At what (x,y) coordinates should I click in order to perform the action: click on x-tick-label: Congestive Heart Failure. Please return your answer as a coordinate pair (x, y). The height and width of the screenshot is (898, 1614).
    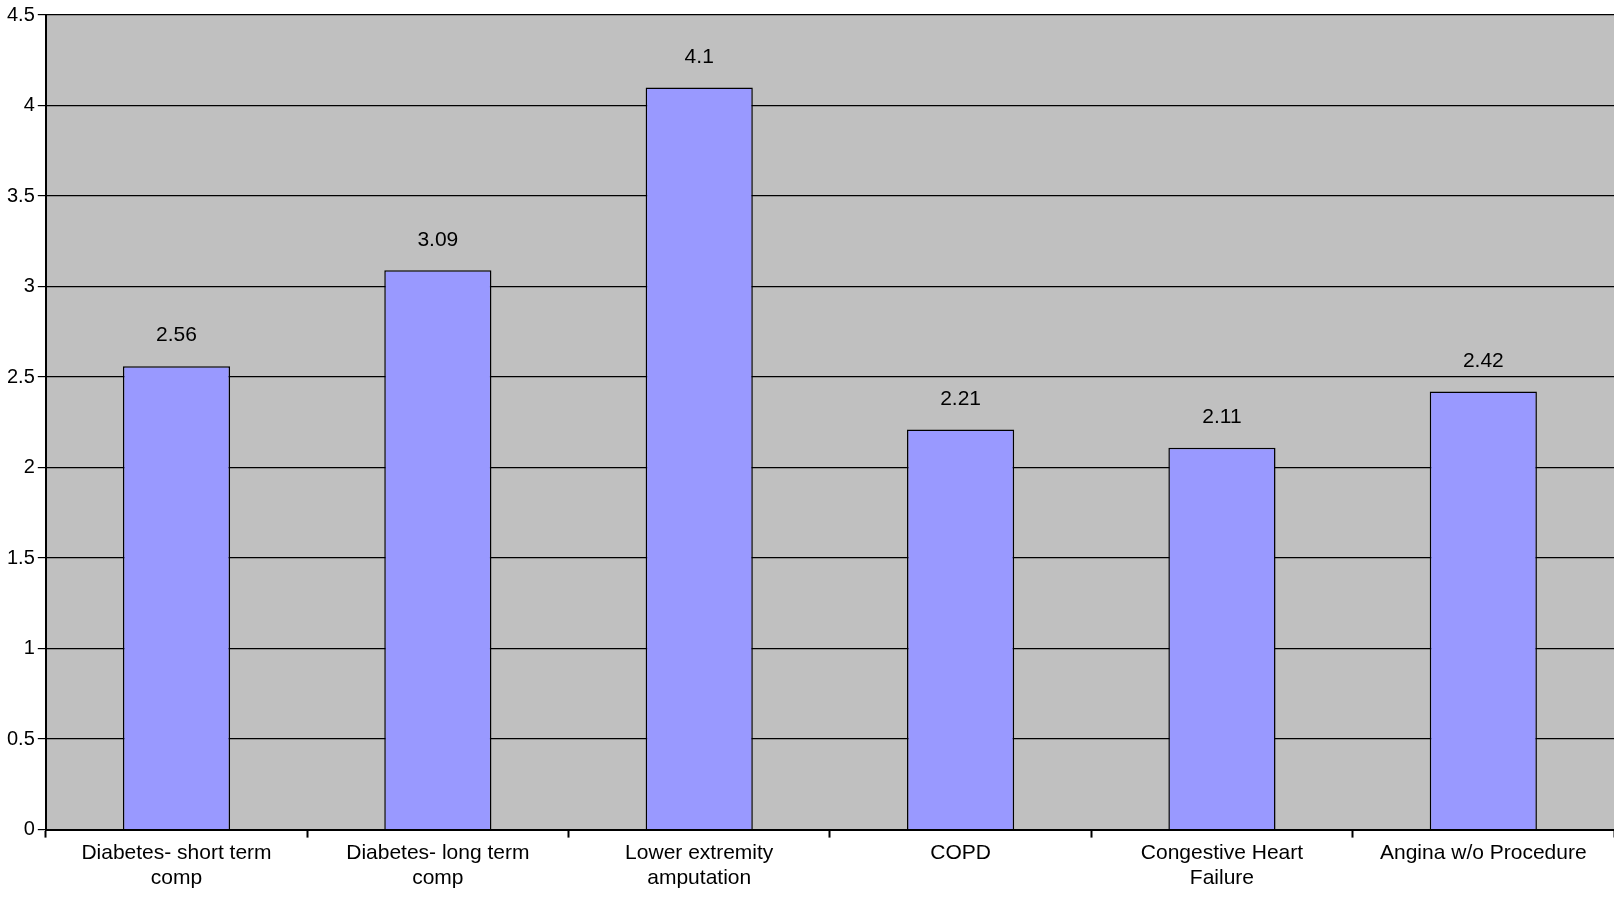
    Looking at the image, I should click on (1222, 864).